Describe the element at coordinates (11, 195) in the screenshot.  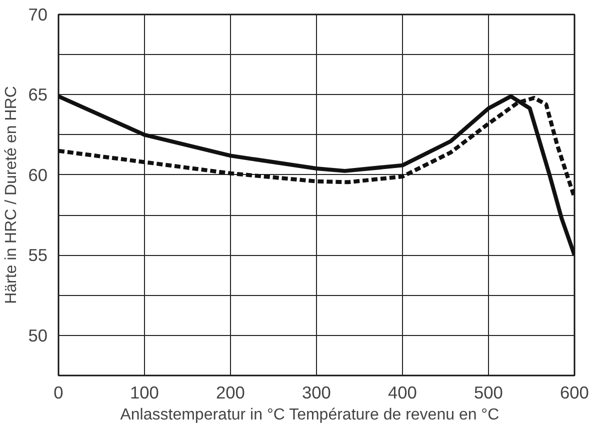
I see `y-axis-title: Härte in HRC / Dureté en HRC` at that location.